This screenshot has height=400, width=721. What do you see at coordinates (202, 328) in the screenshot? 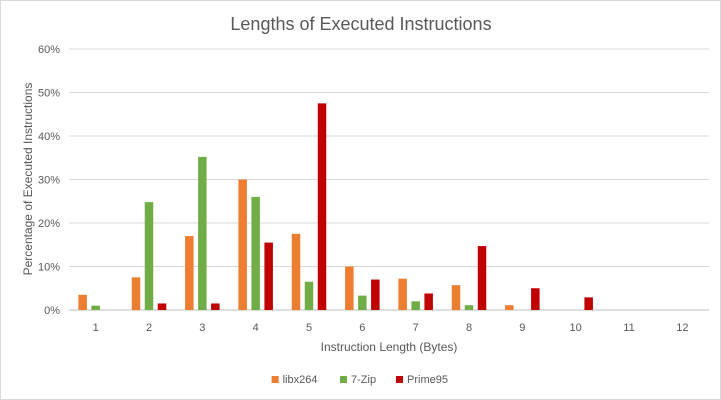
I see `x-tick-label: 3` at bounding box center [202, 328].